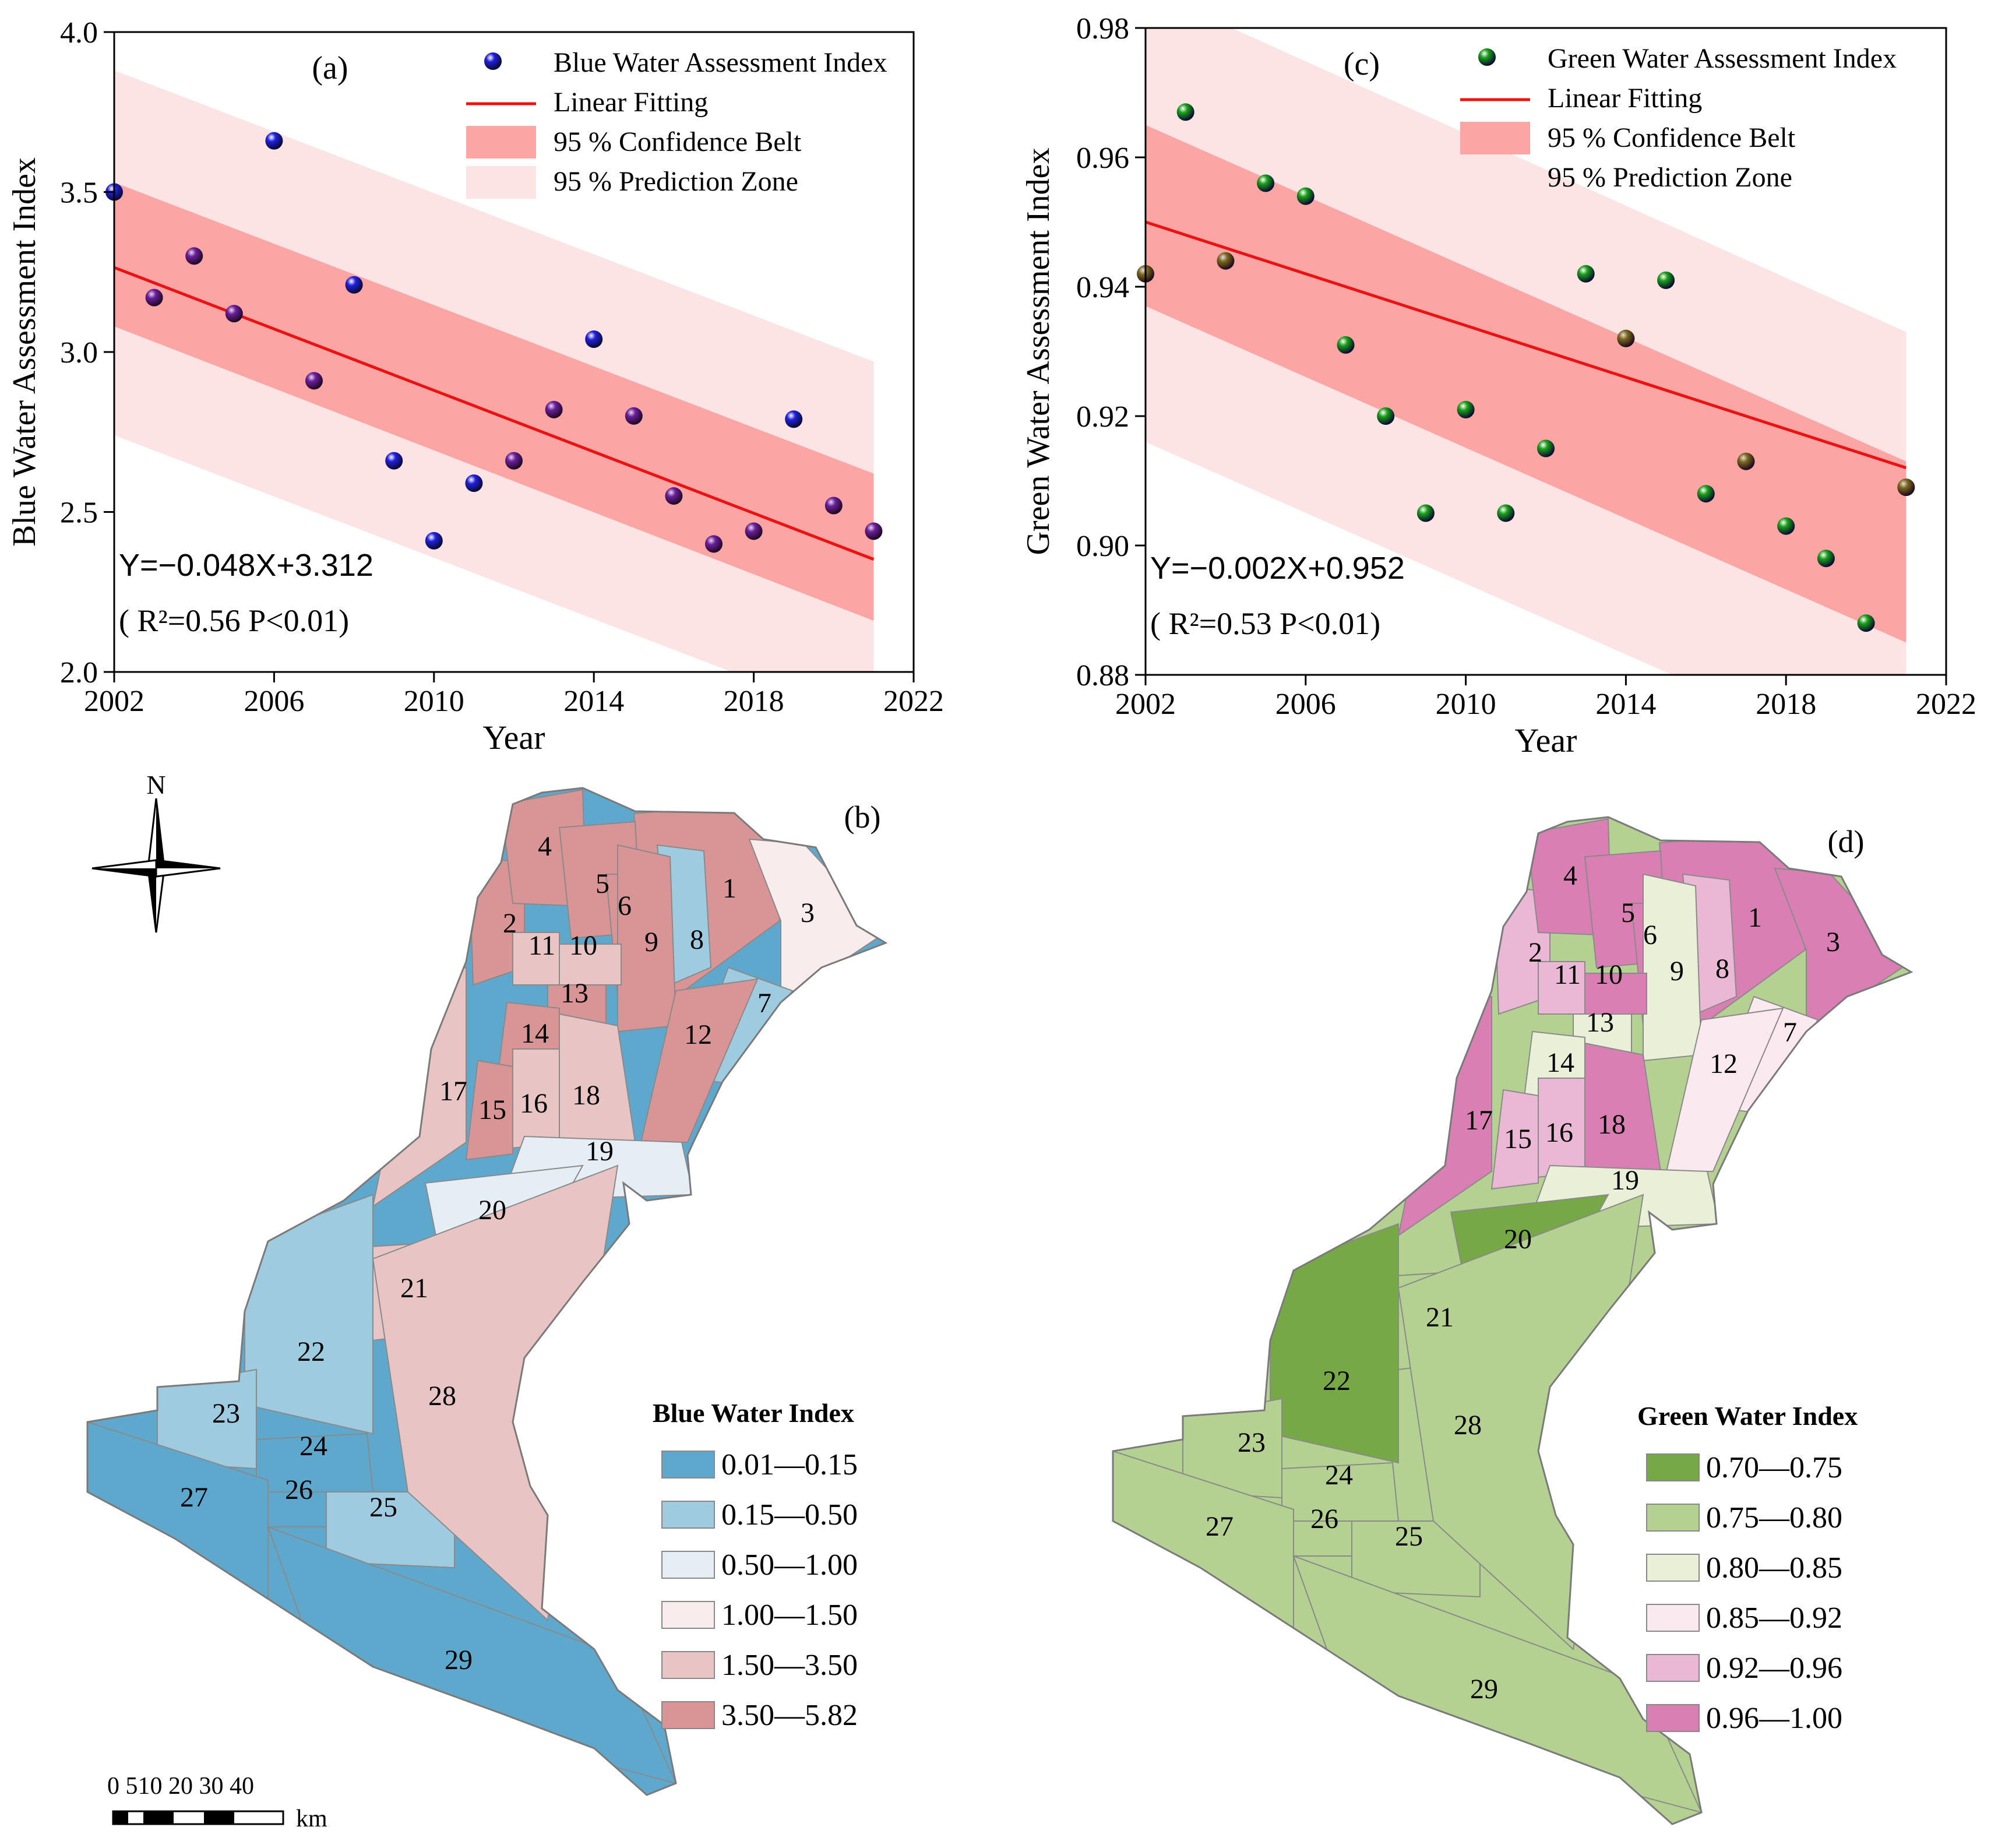  I want to click on scale-numbers: 0 510 20 30 40, so click(180, 1786).